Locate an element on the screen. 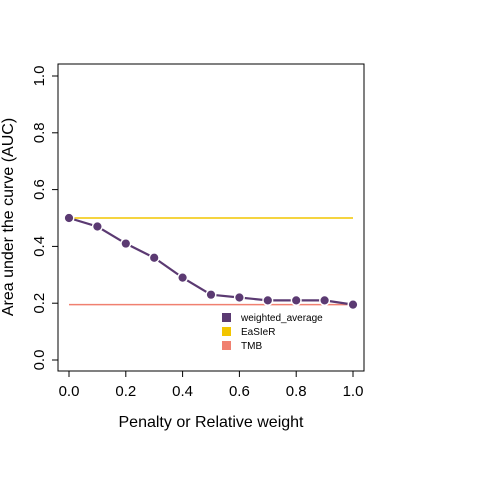 The image size is (480, 480). x-axis: 0.0 0.2 0.4 0.6 0.8 1.0 is located at coordinates (211, 385).